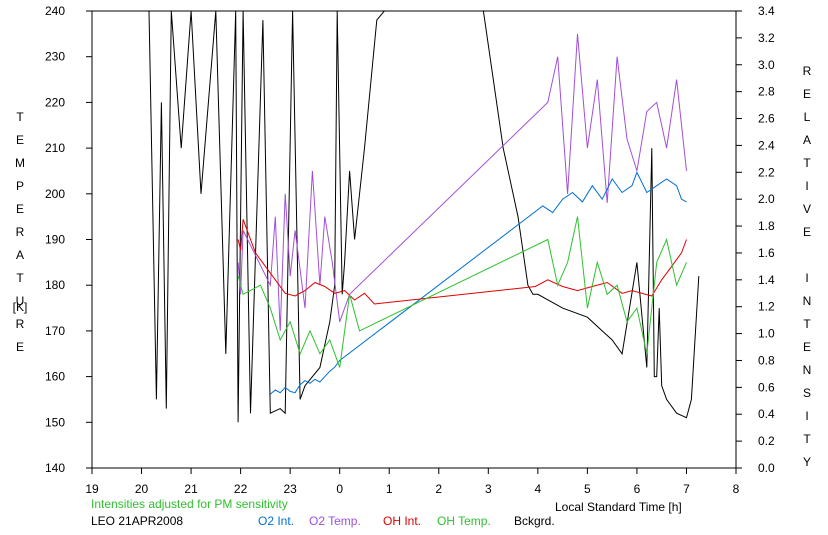 The image size is (828, 535). What do you see at coordinates (55, 102) in the screenshot?
I see `left-tick-label: 220` at bounding box center [55, 102].